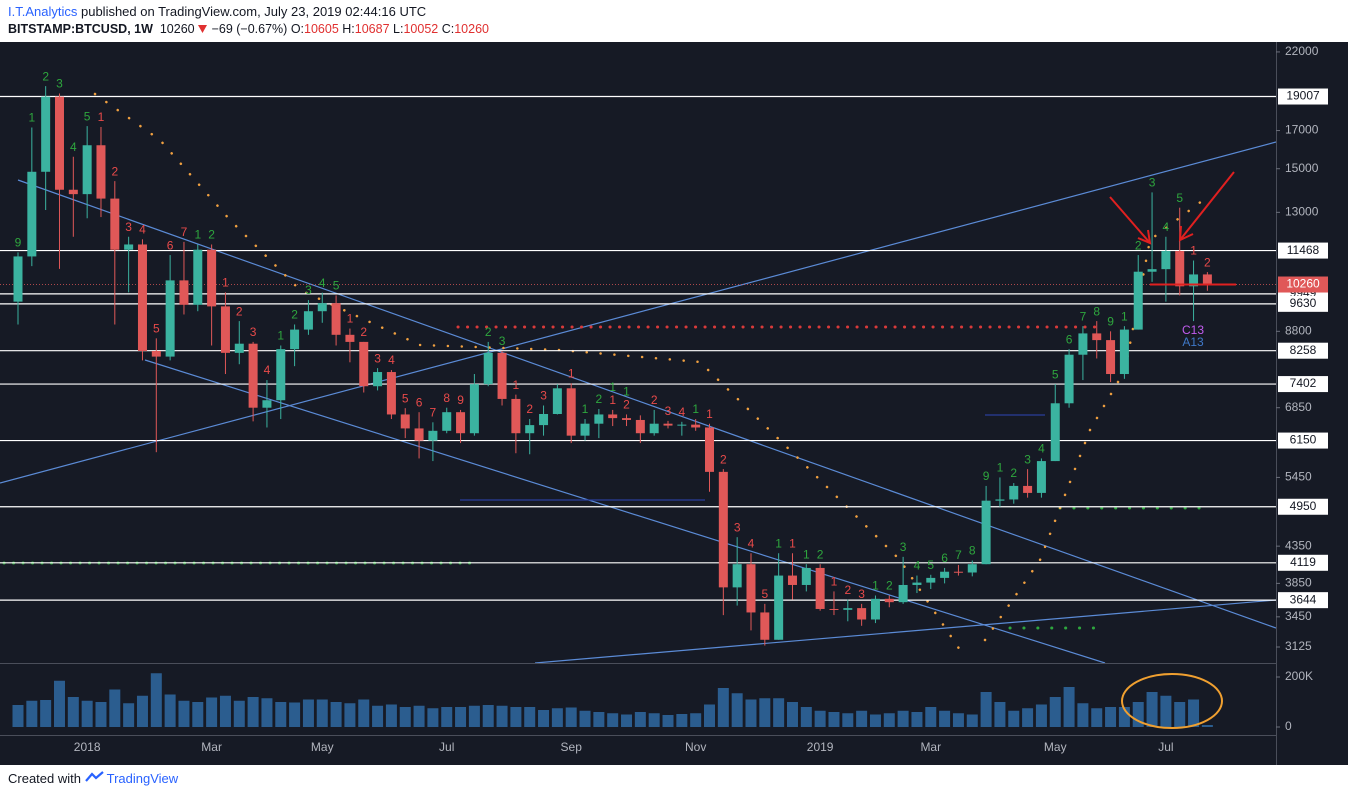 The width and height of the screenshot is (1348, 798). What do you see at coordinates (1303, 303) in the screenshot?
I see `level-label: 9630` at bounding box center [1303, 303].